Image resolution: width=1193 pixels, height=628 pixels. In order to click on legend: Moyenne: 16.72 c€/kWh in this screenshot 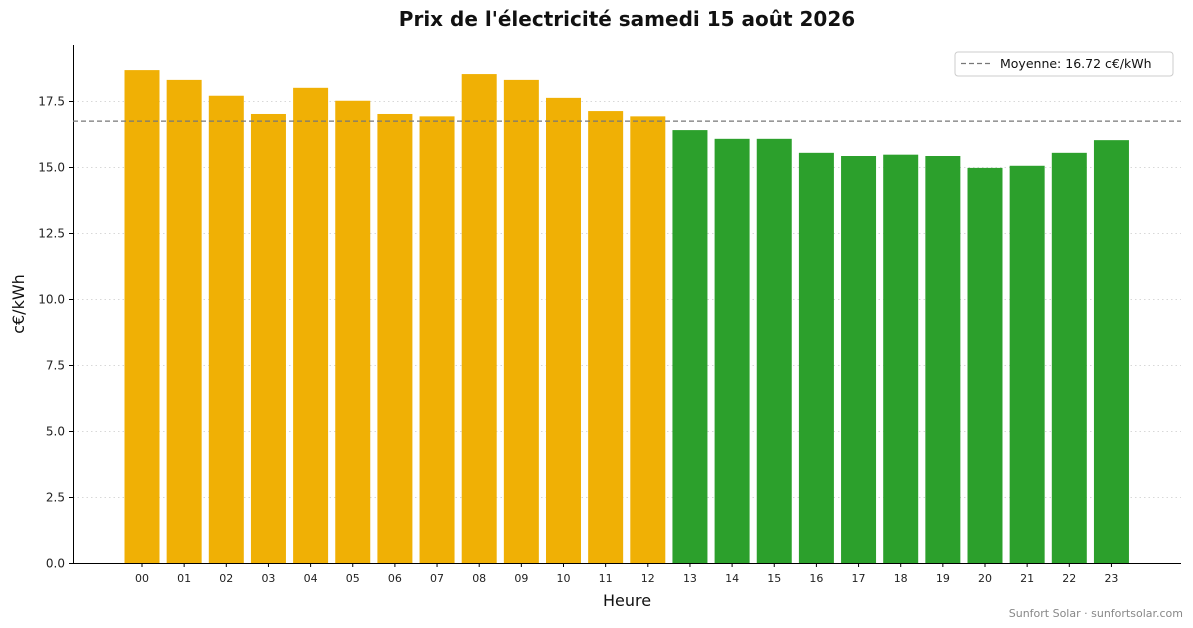, I will do `click(1064, 64)`.